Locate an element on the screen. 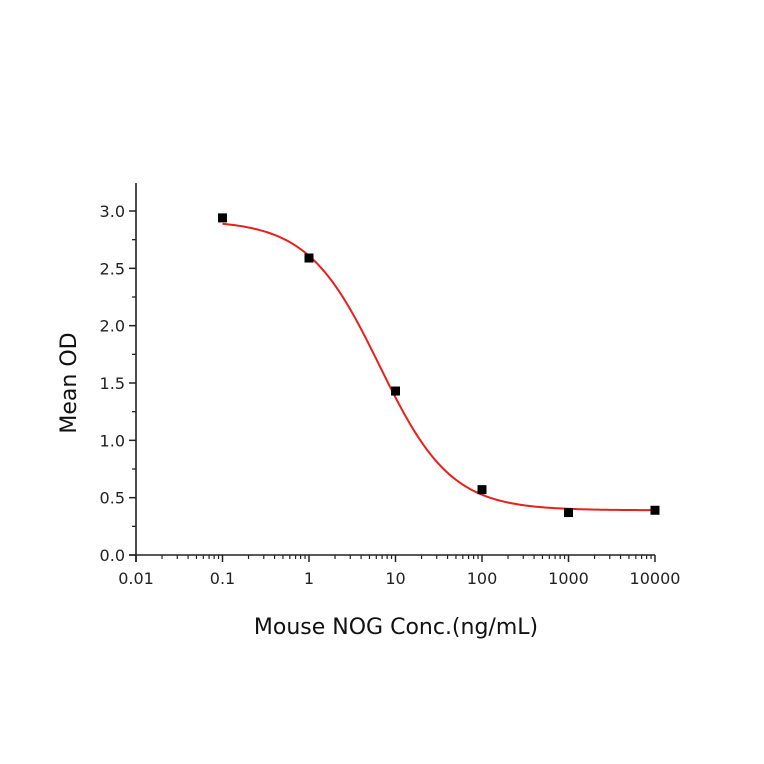 The image size is (764, 764). y-tick-label: 2.5 is located at coordinates (112, 268).